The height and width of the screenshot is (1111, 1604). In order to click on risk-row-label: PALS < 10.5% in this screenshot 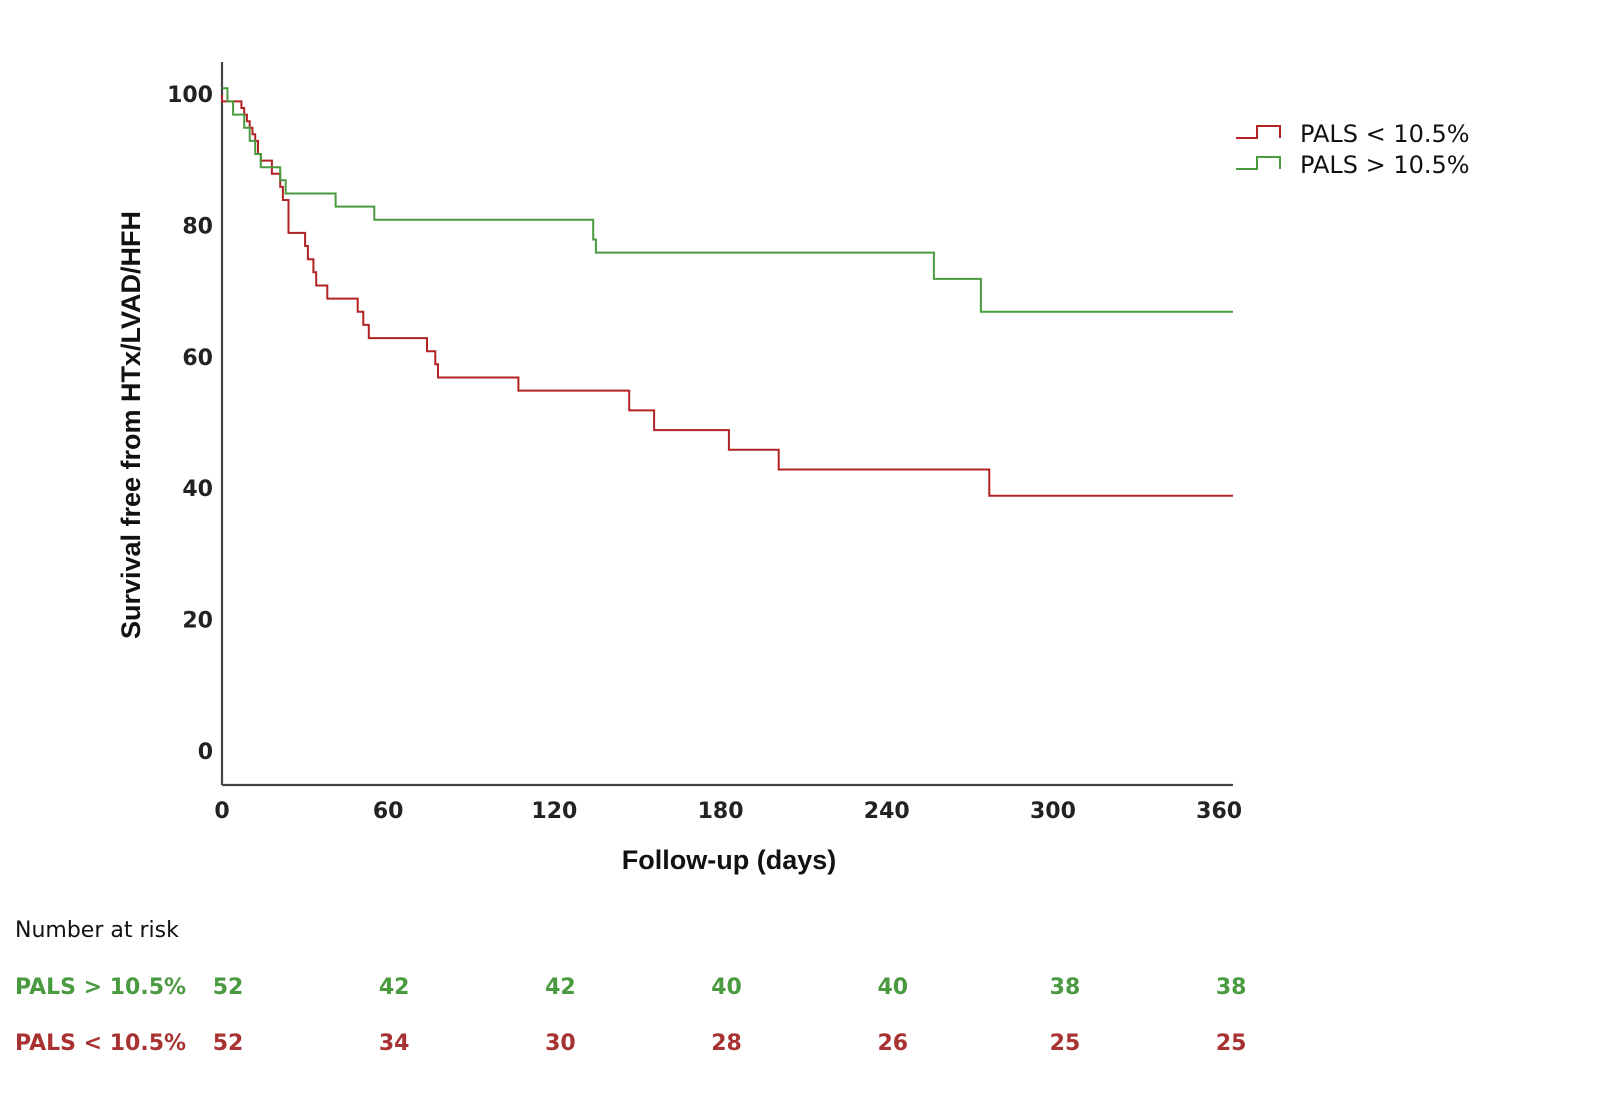, I will do `click(101, 1043)`.